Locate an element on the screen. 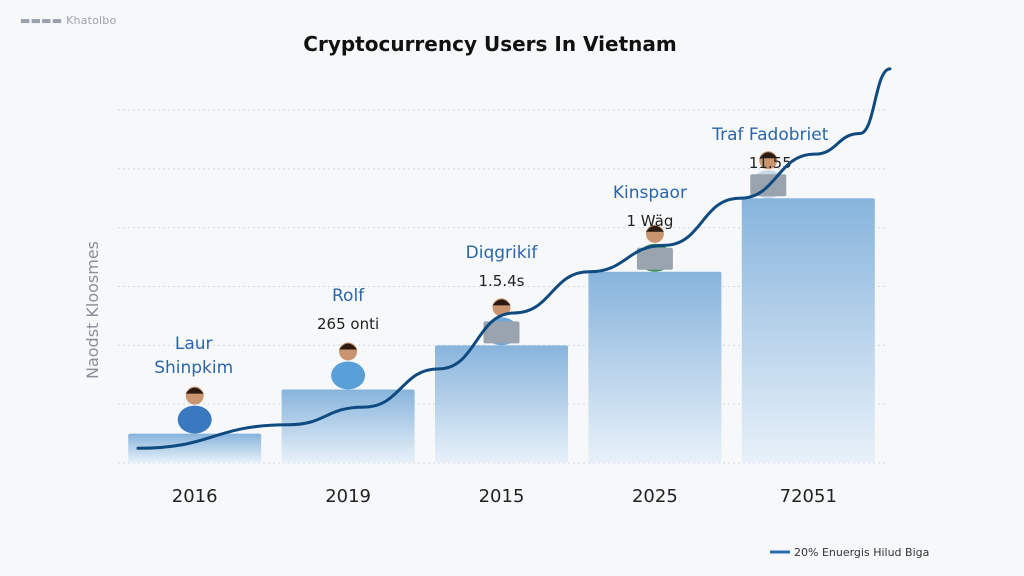  bar-2019 is located at coordinates (348, 426).